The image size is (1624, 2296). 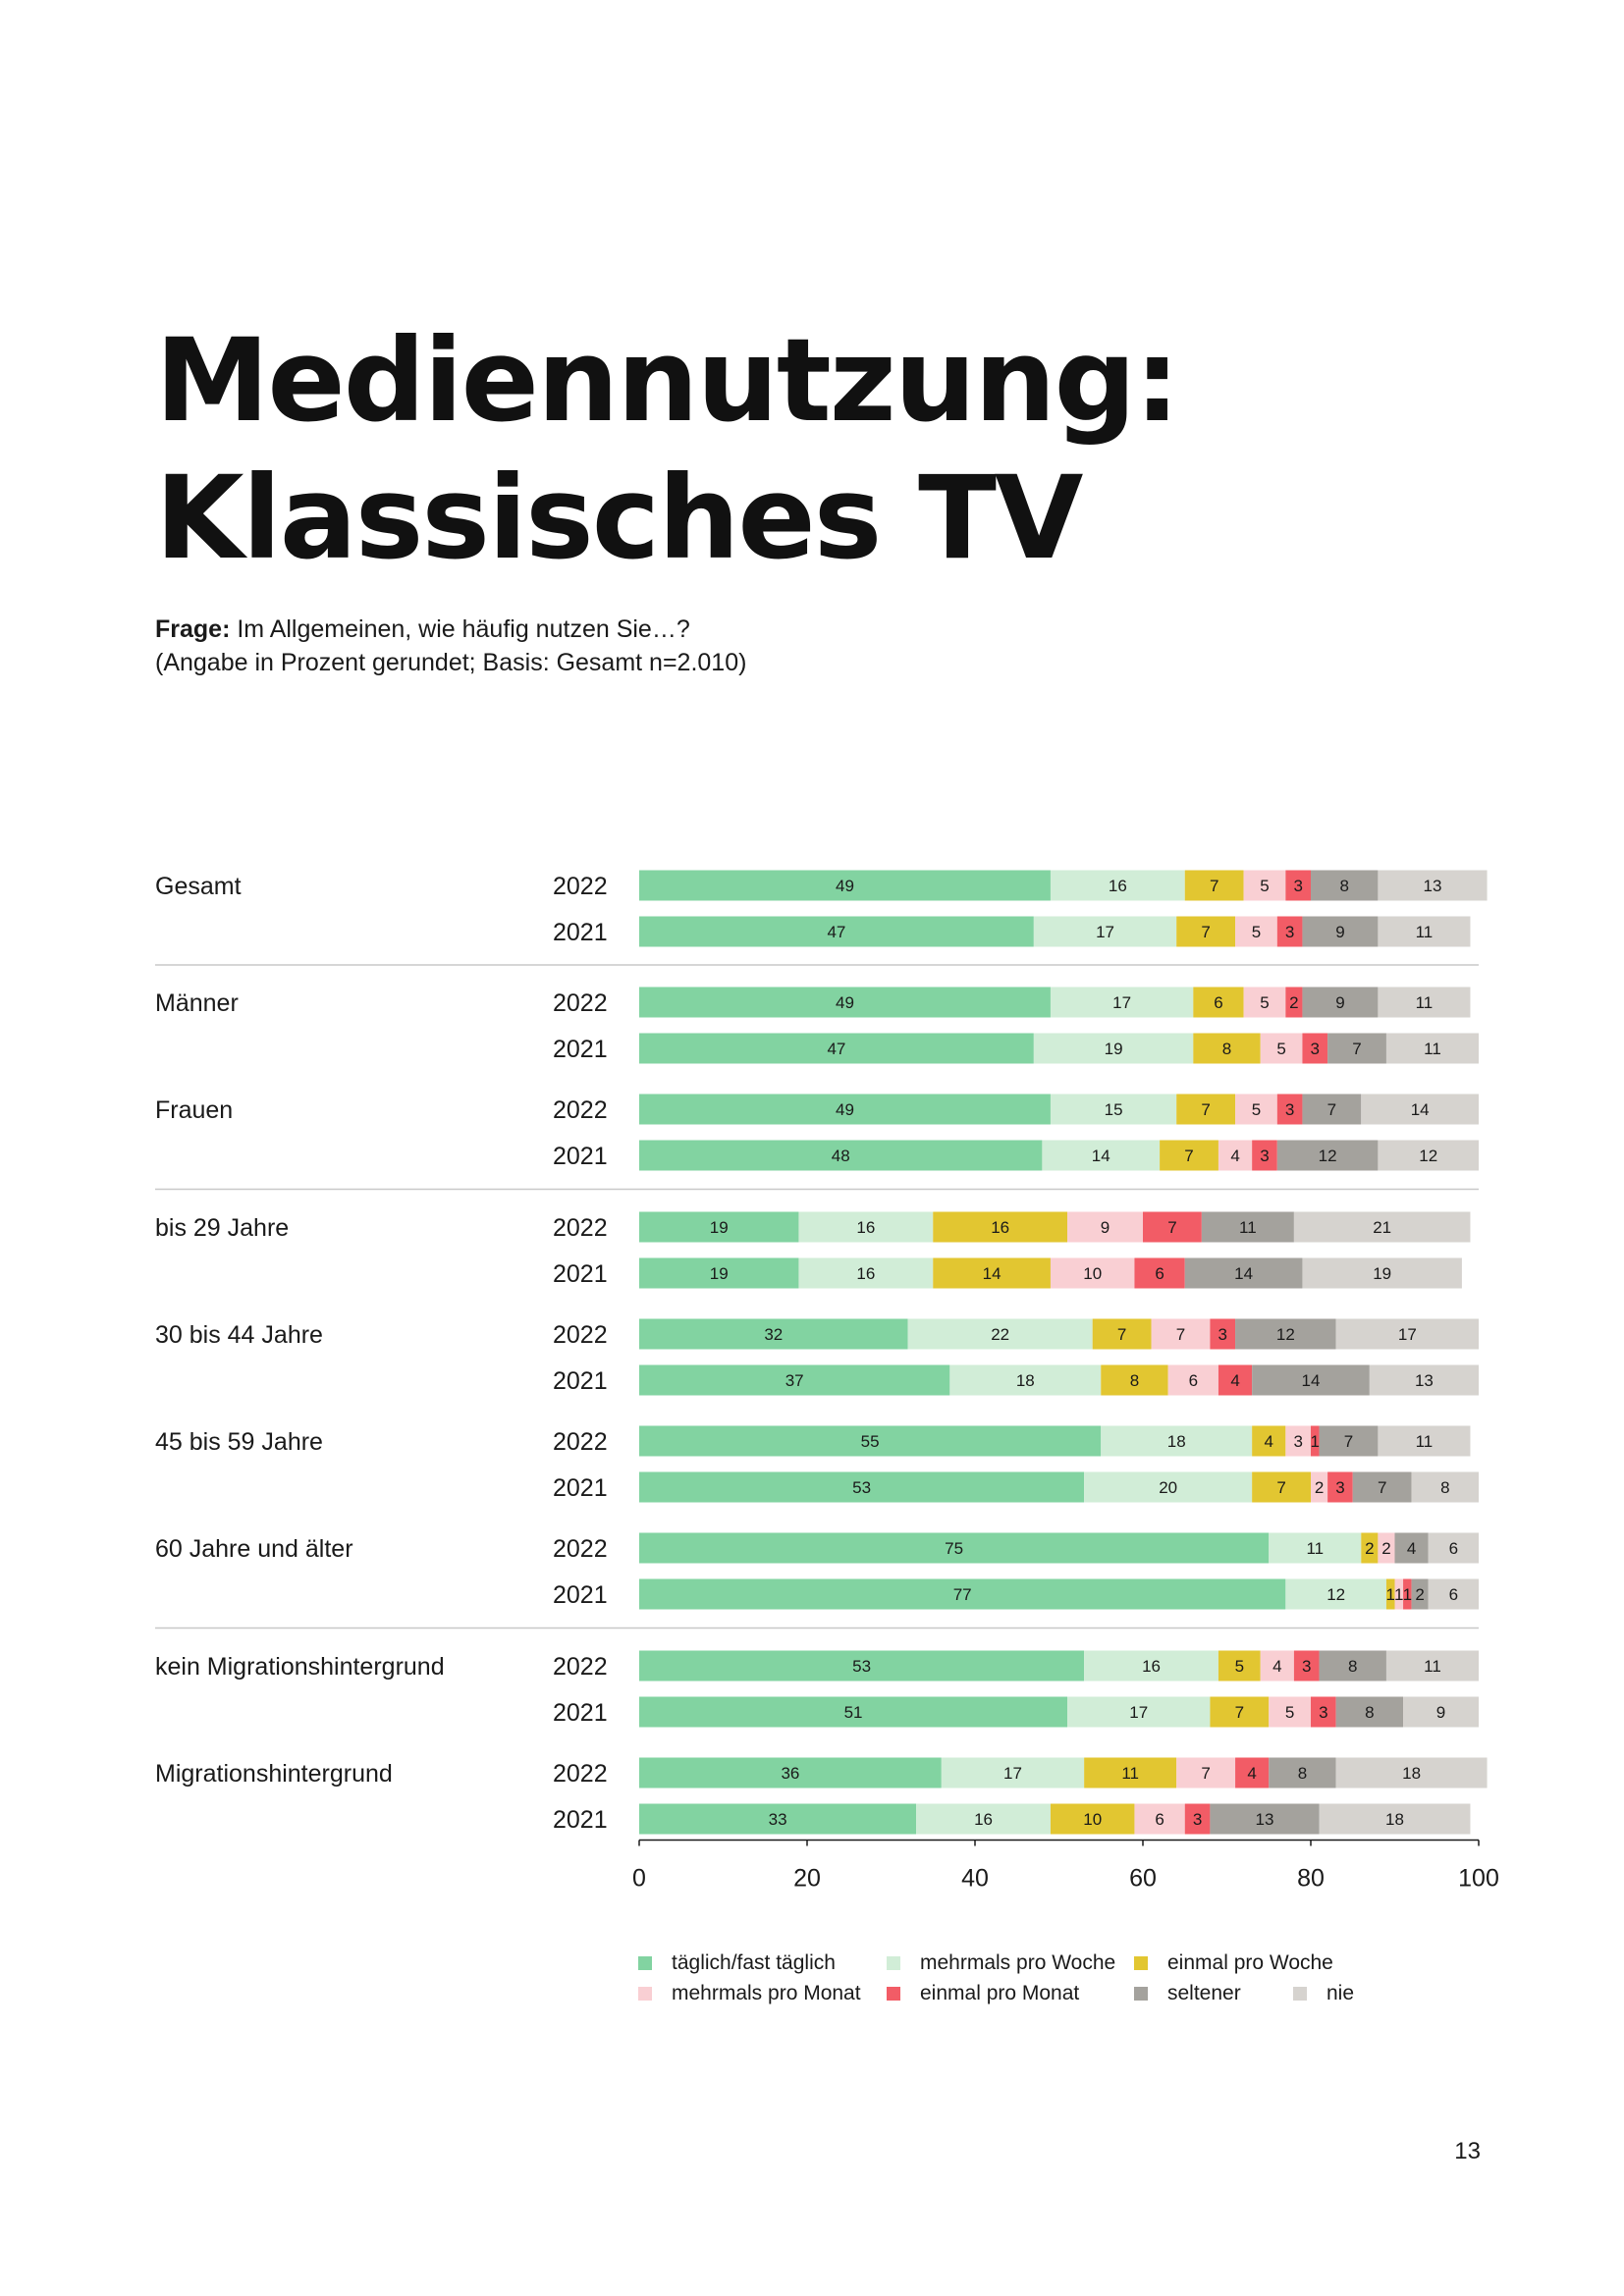 What do you see at coordinates (1204, 1993) in the screenshot?
I see `legend-label: seltener` at bounding box center [1204, 1993].